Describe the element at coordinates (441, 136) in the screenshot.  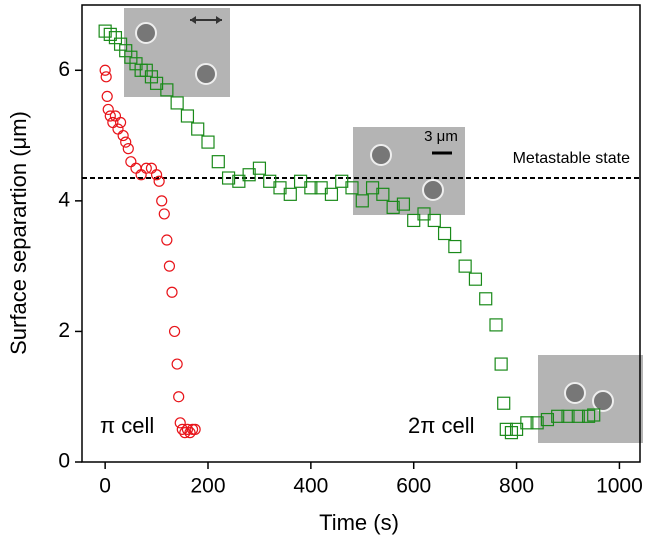
I see `scale-bar-label: 3 μm` at that location.